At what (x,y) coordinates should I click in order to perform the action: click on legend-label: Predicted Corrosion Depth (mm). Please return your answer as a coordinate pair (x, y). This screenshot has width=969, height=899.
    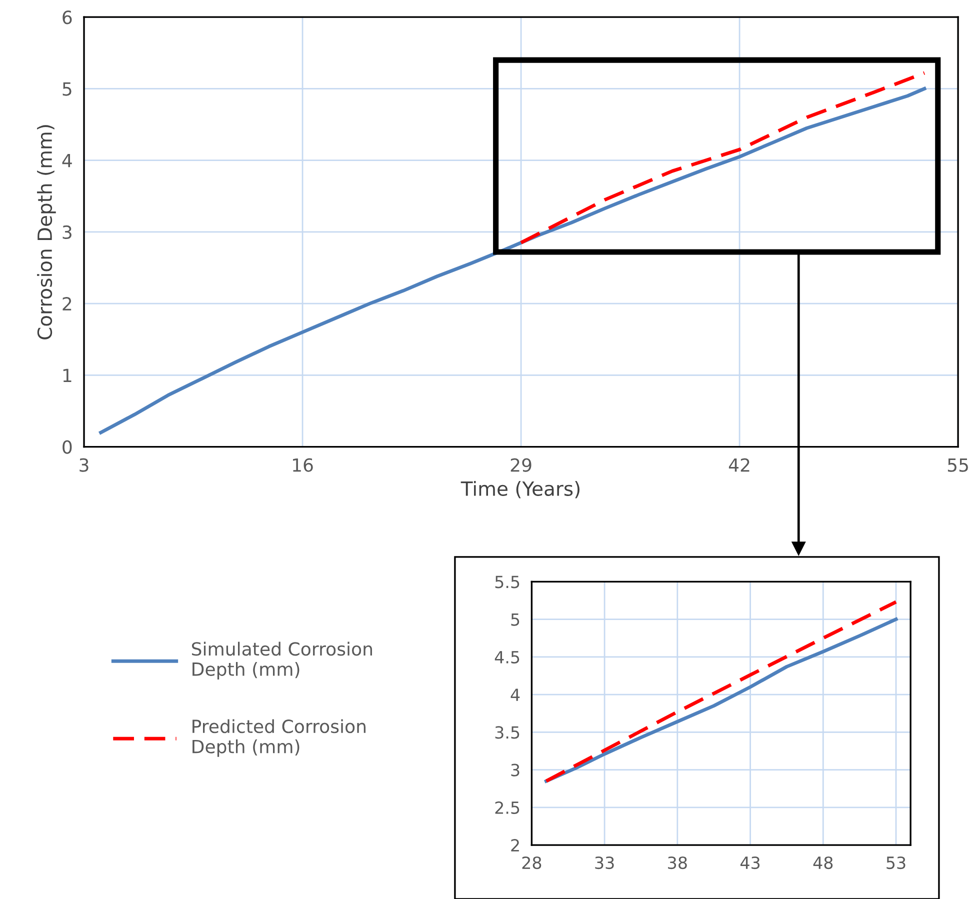
    Looking at the image, I should click on (279, 738).